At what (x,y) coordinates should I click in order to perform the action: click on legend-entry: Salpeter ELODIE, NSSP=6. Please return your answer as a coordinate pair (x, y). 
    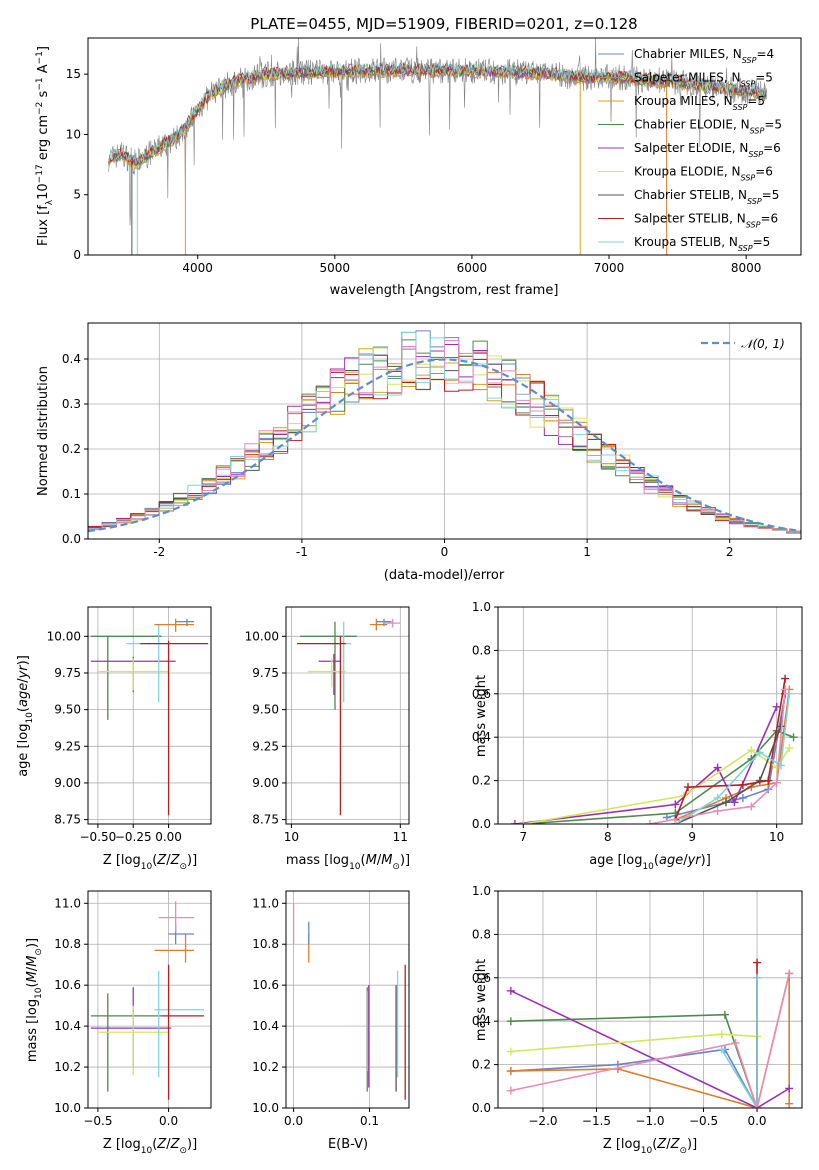
    Looking at the image, I should click on (707, 150).